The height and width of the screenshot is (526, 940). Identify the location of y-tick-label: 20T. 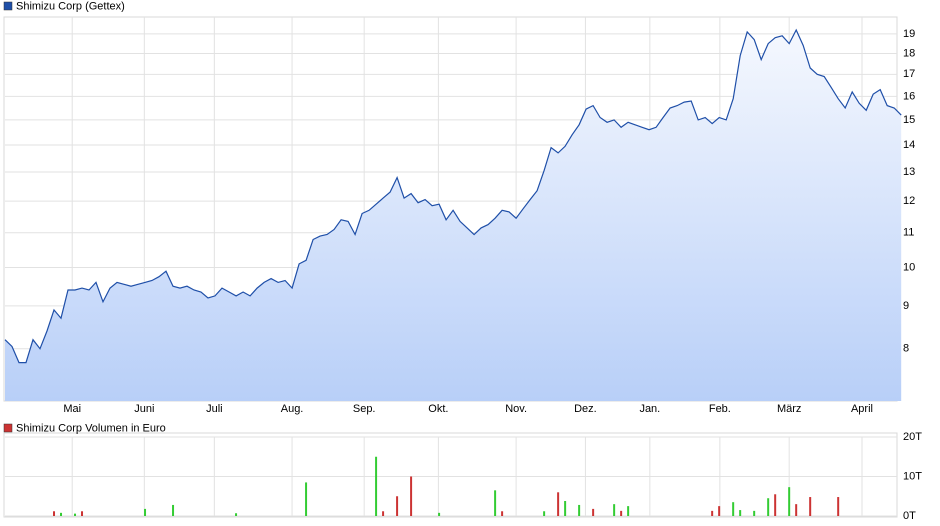
(912, 437).